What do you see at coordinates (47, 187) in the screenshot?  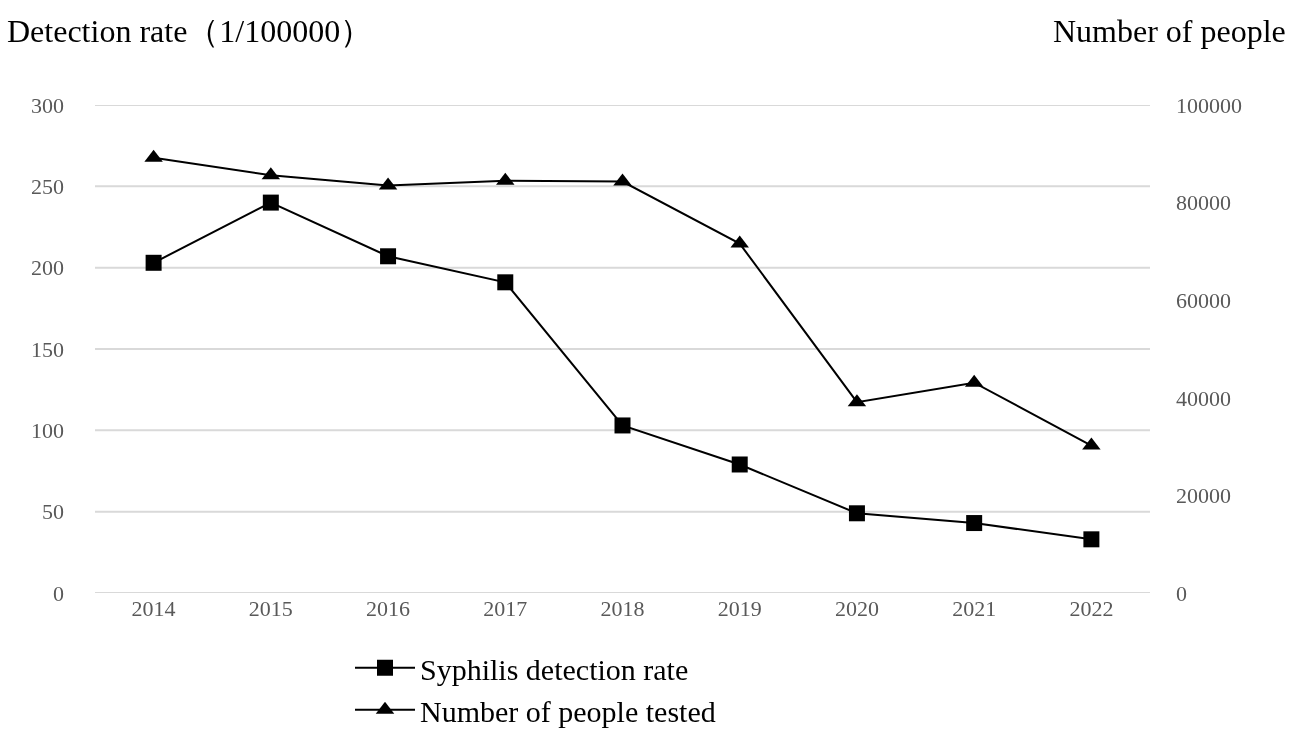 I see `y-tick-label: 250` at bounding box center [47, 187].